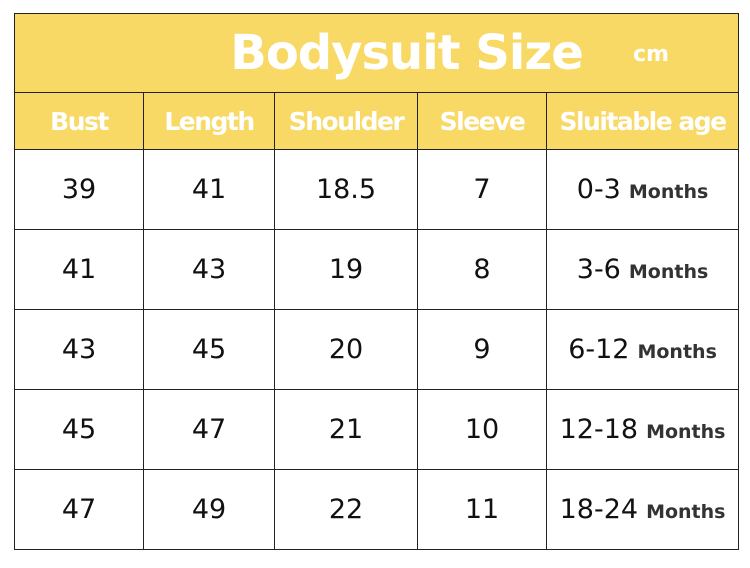 The height and width of the screenshot is (568, 750). What do you see at coordinates (346, 189) in the screenshot?
I see `cell-shoulder: 18.5` at bounding box center [346, 189].